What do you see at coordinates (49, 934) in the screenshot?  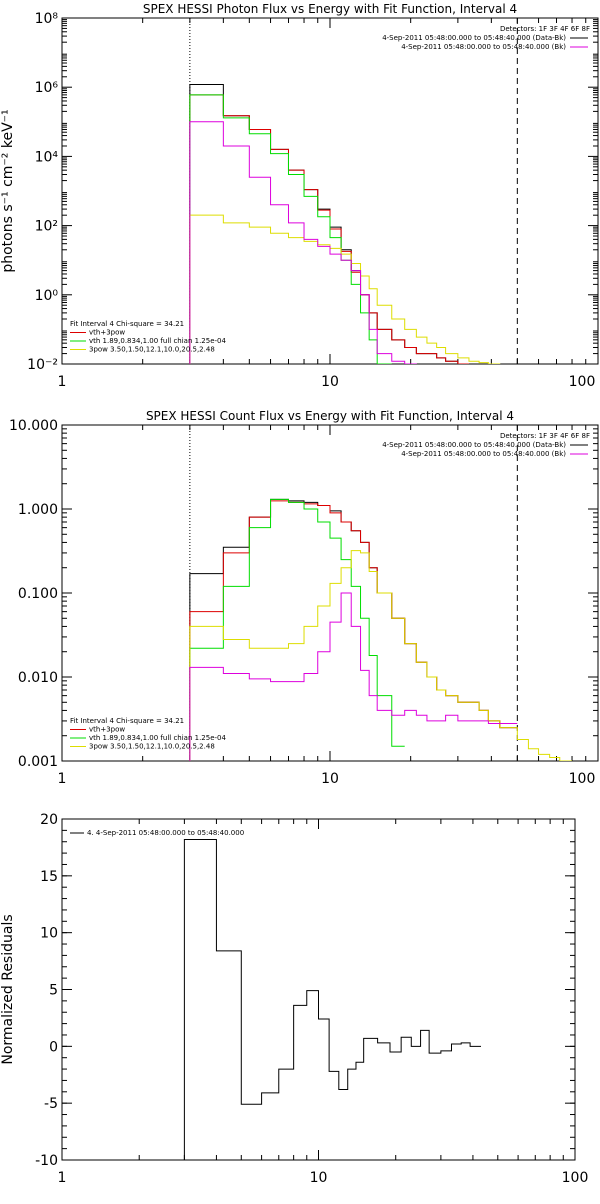 I see `y-tick-label: 10` at bounding box center [49, 934].